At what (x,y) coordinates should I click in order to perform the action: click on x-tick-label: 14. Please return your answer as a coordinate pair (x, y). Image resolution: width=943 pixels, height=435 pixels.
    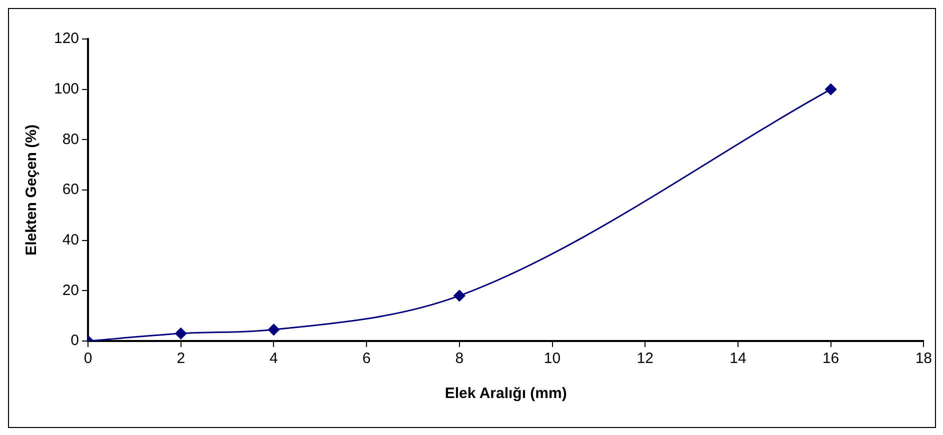
    Looking at the image, I should click on (738, 359).